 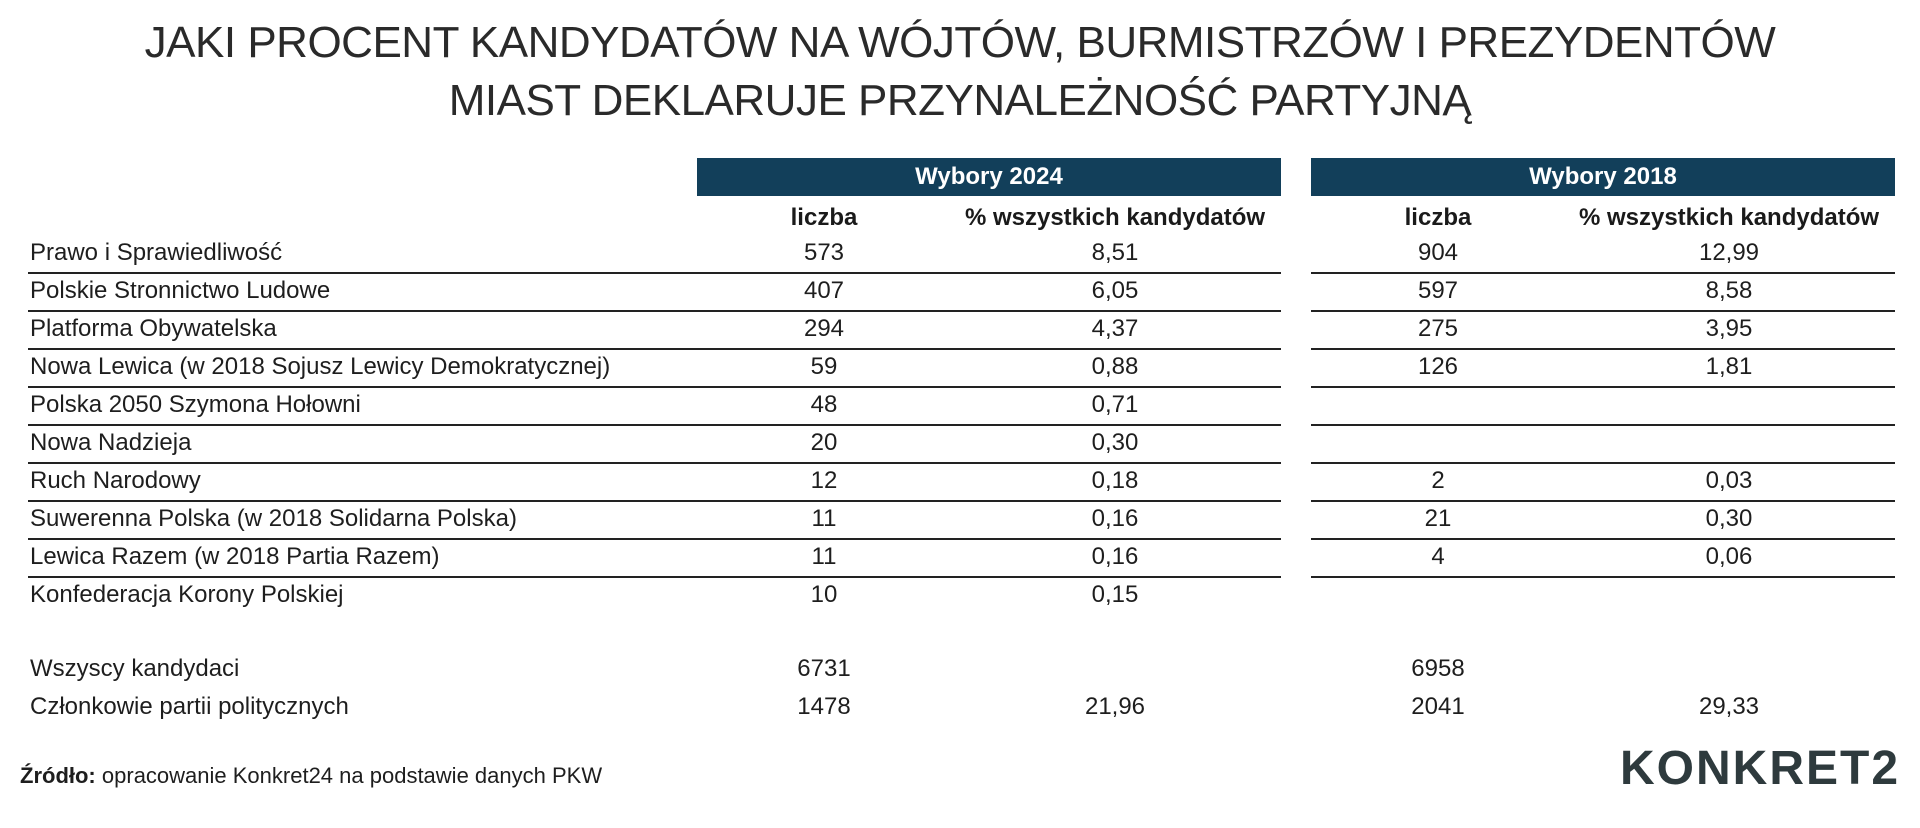 What do you see at coordinates (195, 404) in the screenshot?
I see `row-label: Polska 2050 Szymona Hołowni` at bounding box center [195, 404].